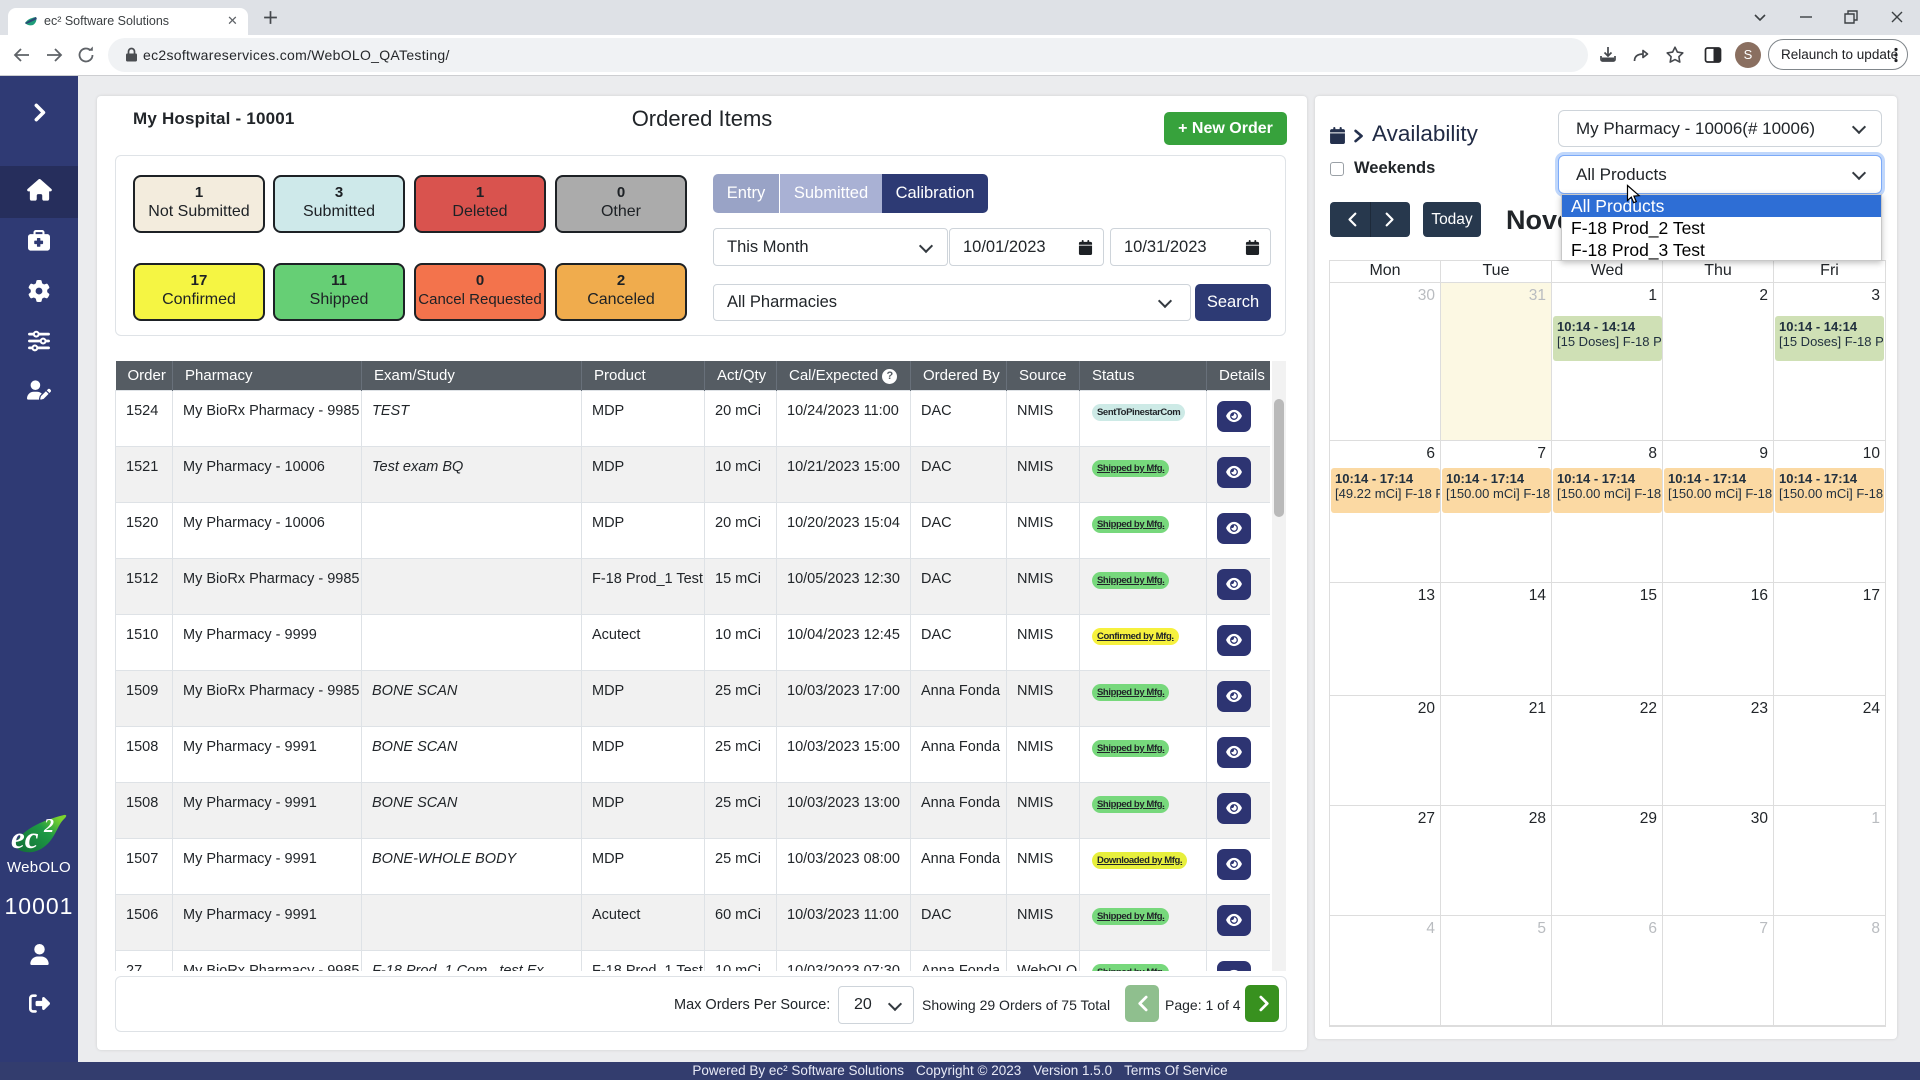 The width and height of the screenshot is (1920, 1080). What do you see at coordinates (48, 826) in the screenshot?
I see `svg-text: 2` at bounding box center [48, 826].